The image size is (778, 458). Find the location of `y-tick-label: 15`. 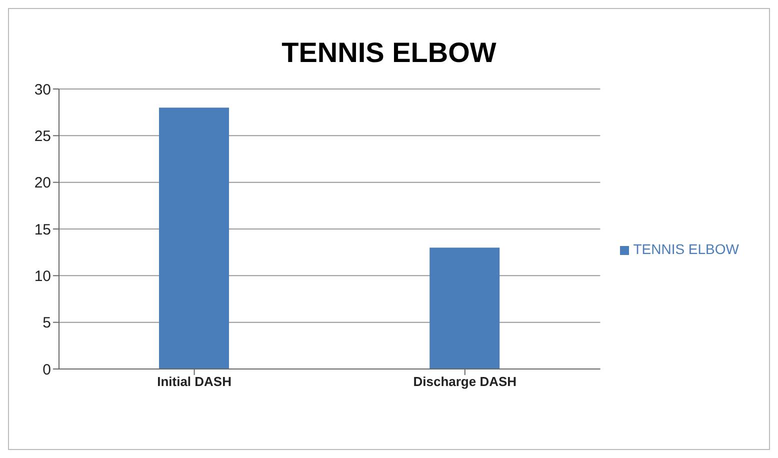

y-tick-label: 15 is located at coordinates (42, 229).